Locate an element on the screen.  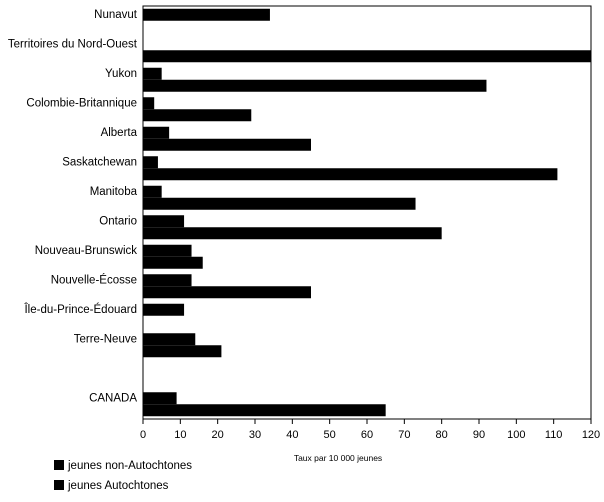
category-label: CANADA is located at coordinates (113, 398).